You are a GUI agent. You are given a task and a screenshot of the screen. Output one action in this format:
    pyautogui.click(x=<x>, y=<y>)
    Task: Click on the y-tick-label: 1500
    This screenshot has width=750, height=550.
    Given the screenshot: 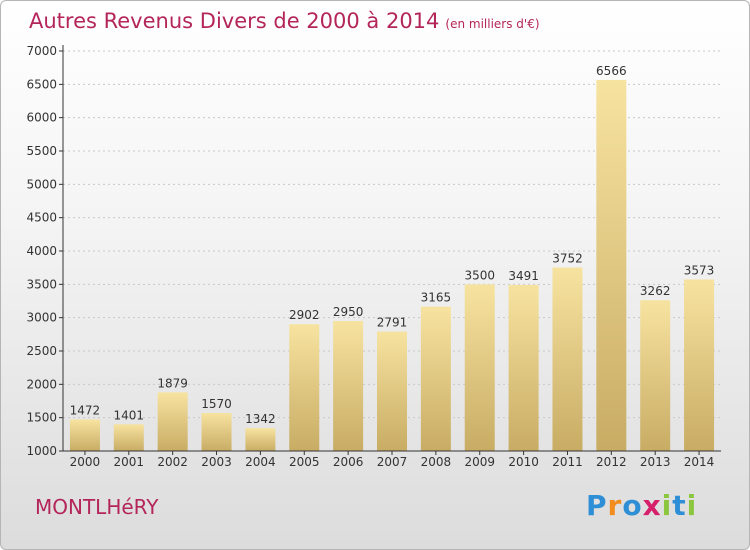 What is the action you would take?
    pyautogui.click(x=41, y=418)
    